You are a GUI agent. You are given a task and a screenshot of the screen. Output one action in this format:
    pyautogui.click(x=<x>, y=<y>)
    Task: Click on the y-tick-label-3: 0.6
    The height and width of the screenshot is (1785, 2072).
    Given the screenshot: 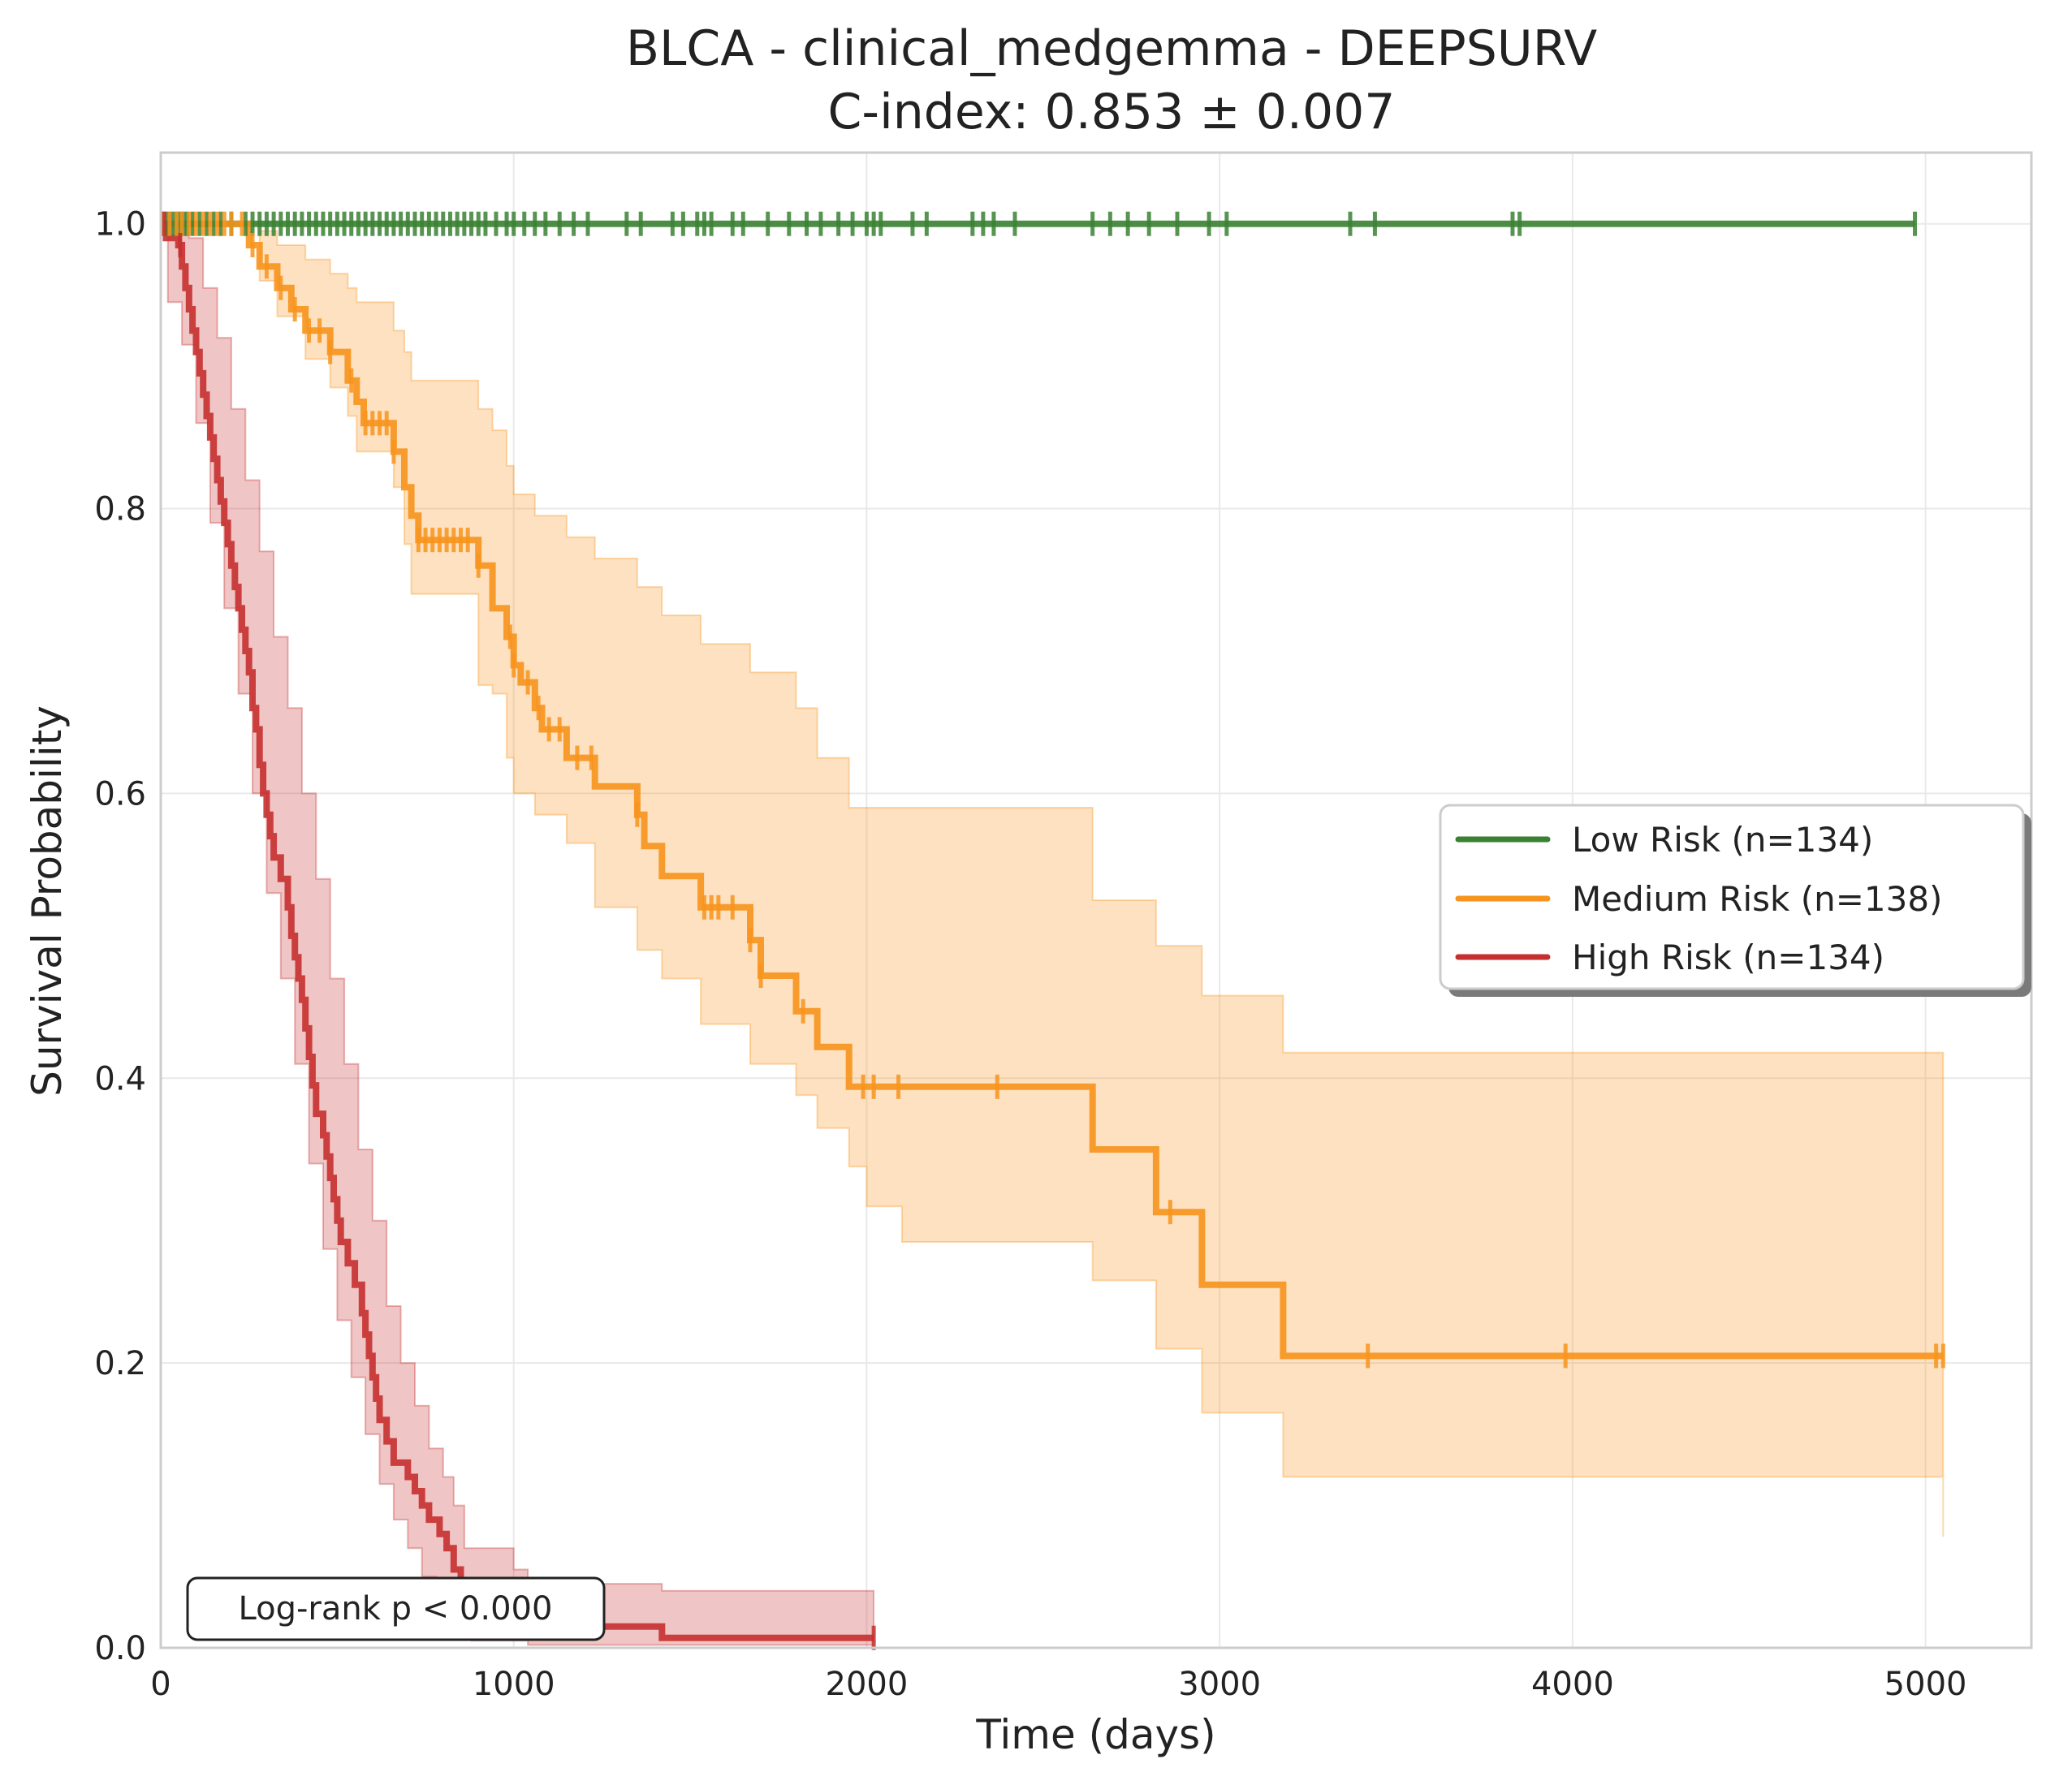 What is the action you would take?
    pyautogui.click(x=120, y=794)
    